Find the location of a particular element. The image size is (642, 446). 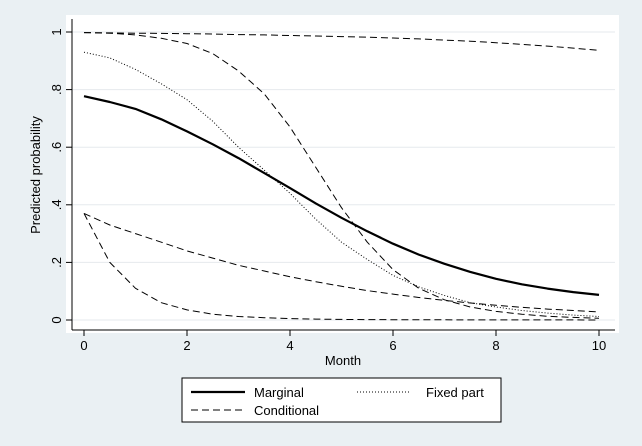

x-tick-label: 6 is located at coordinates (392, 345).